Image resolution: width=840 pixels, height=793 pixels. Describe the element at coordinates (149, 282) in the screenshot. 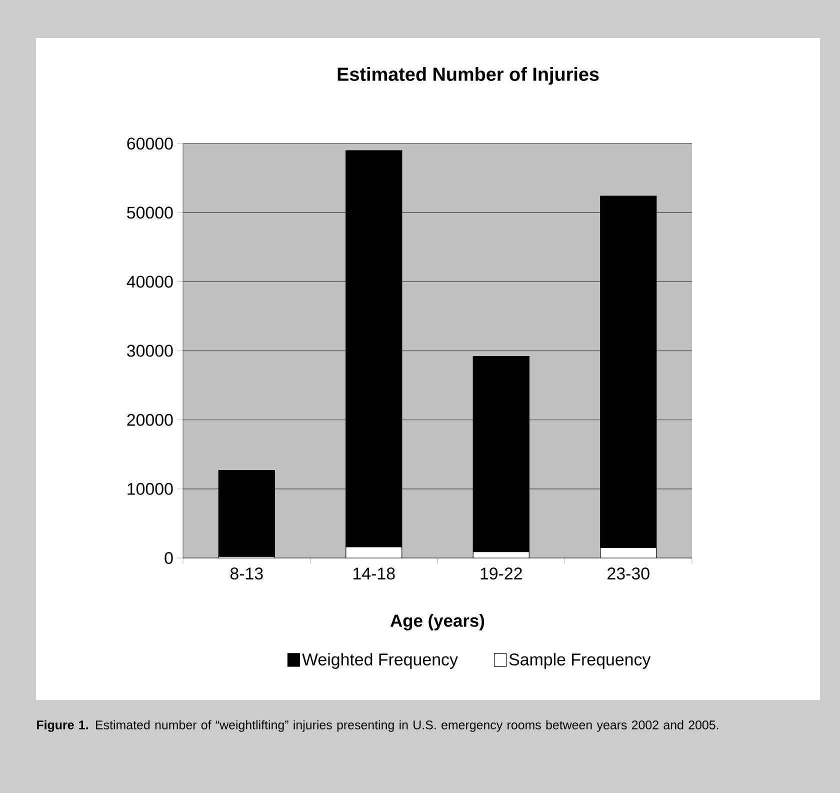

I see `y-tick-label: 40000` at that location.